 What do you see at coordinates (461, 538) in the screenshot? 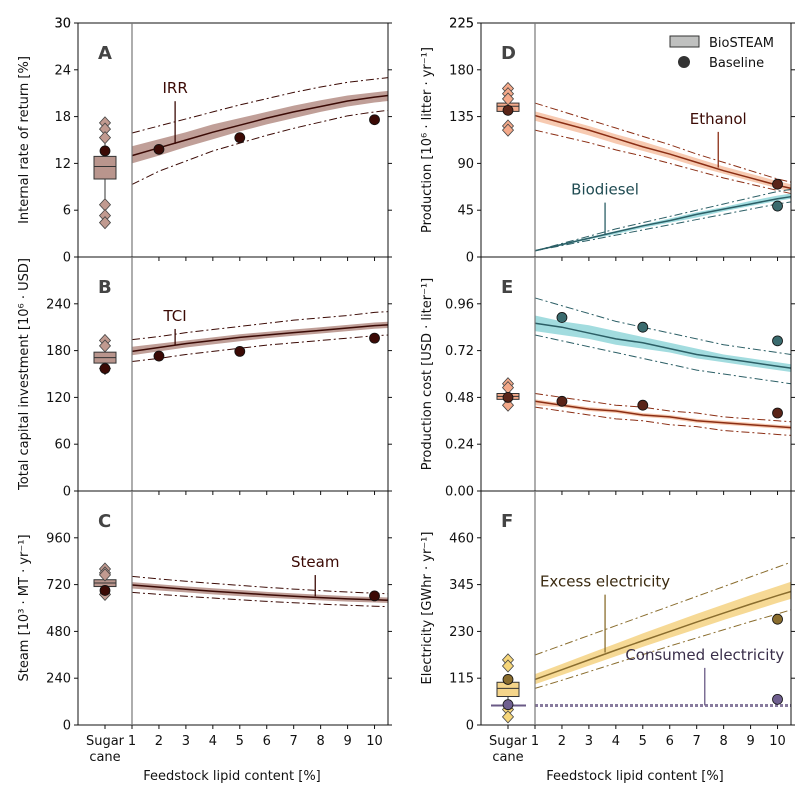
I see `ytick-label-F-4: 460` at bounding box center [461, 538].